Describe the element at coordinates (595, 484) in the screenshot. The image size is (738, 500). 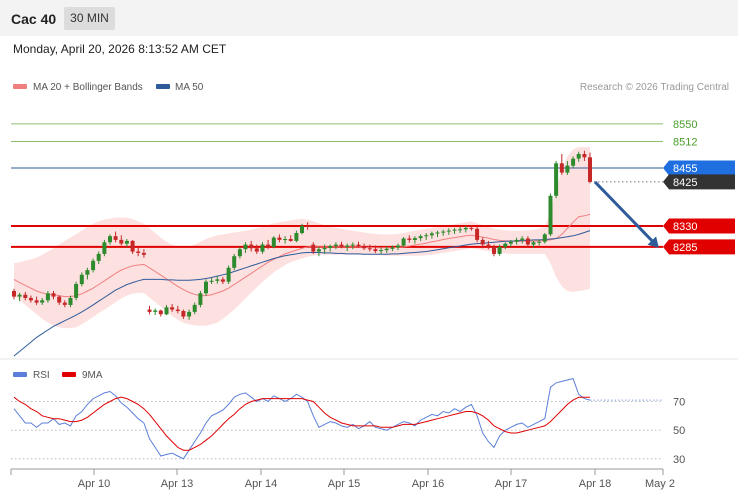
I see `time-axis-label: Apr 18` at that location.